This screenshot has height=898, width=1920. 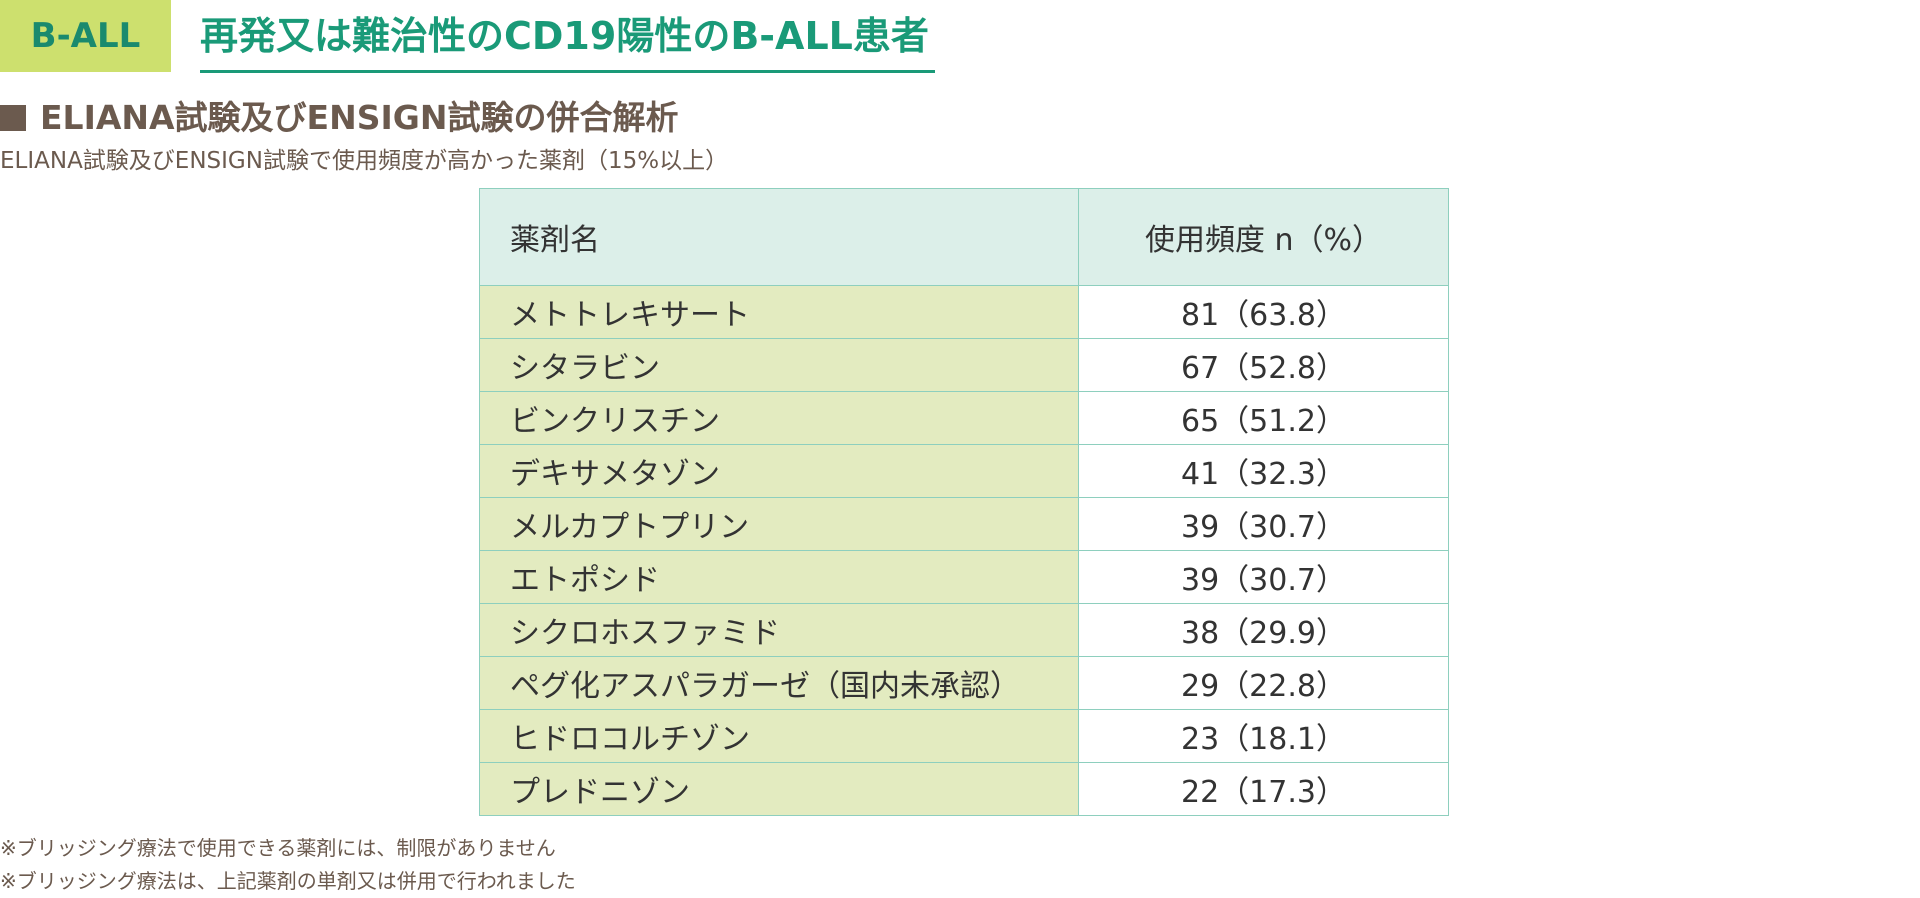 What do you see at coordinates (13, 118) in the screenshot?
I see `square-bullet-icon` at bounding box center [13, 118].